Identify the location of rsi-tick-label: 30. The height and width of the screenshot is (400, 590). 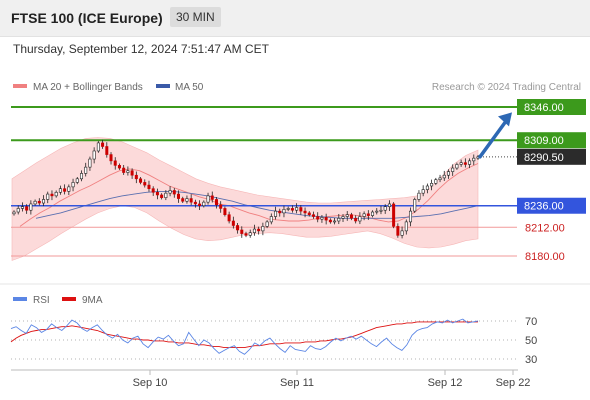
(531, 360).